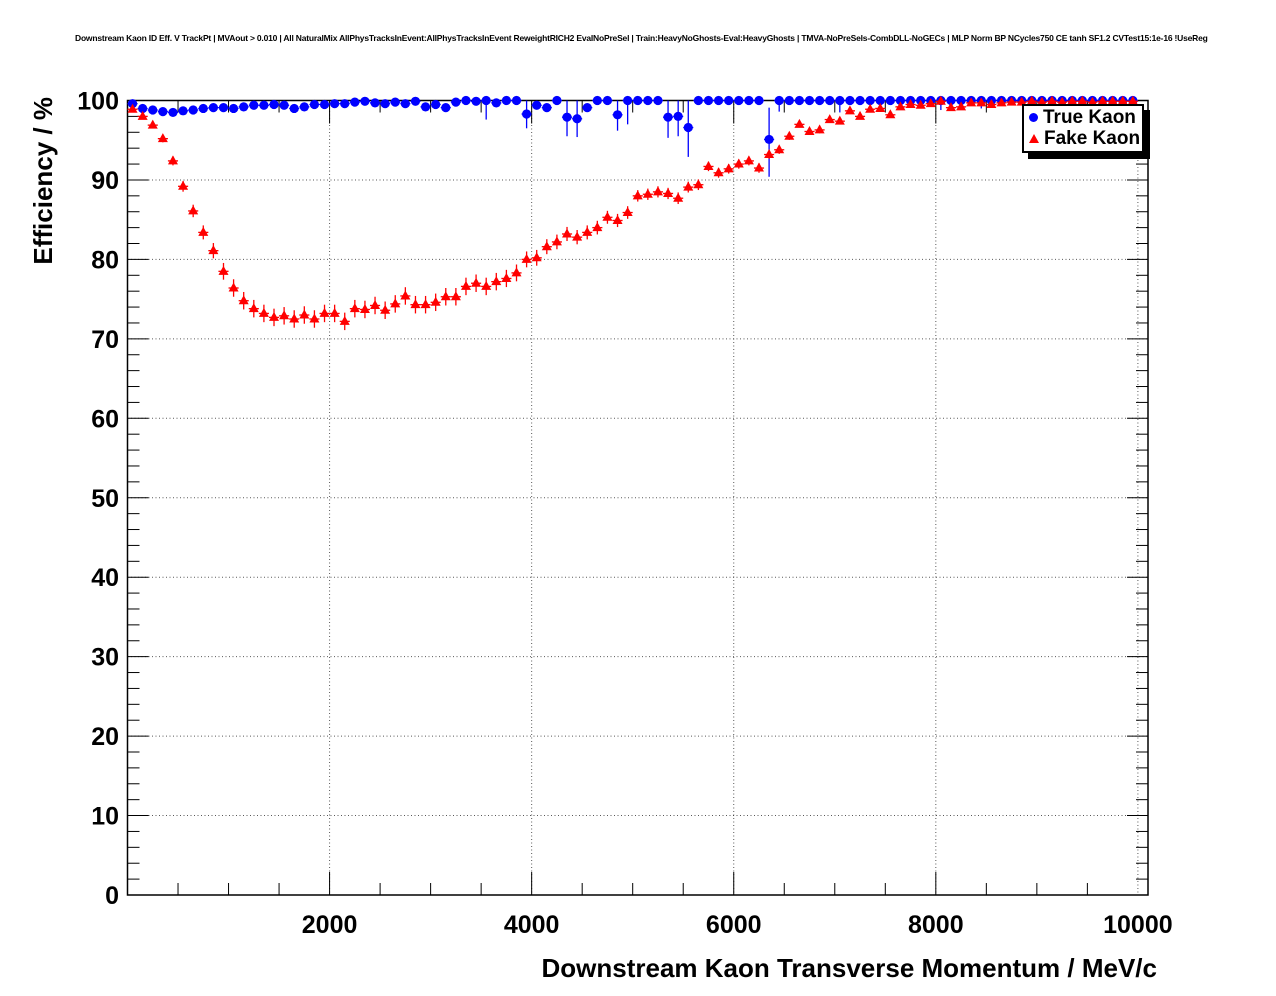  What do you see at coordinates (105, 181) in the screenshot?
I see `y-tick-label: 90` at bounding box center [105, 181].